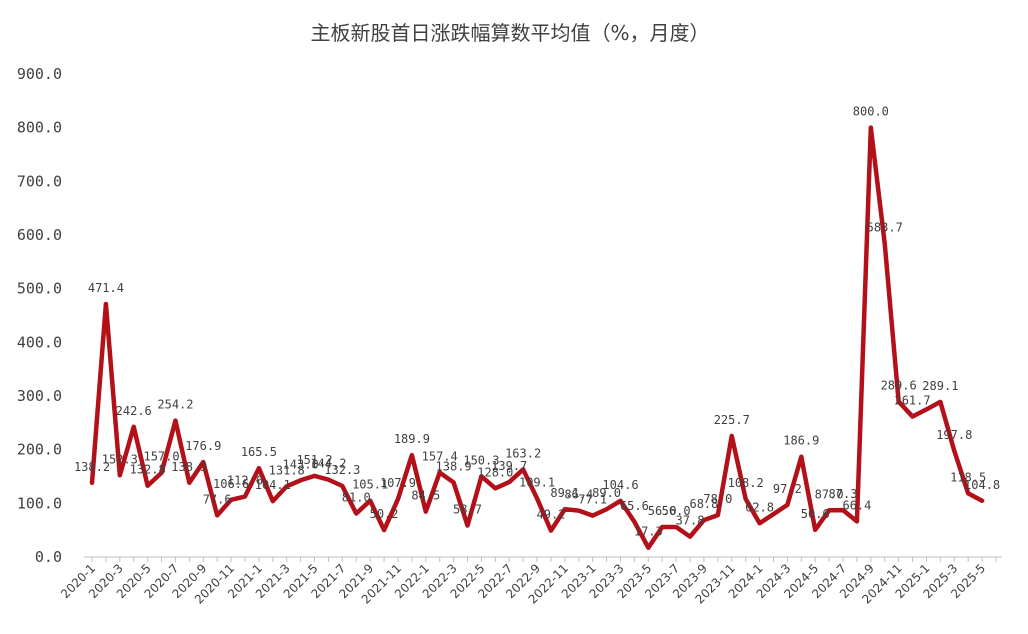 This screenshot has height=634, width=1028. Describe the element at coordinates (39, 396) in the screenshot. I see `y-tick-label: 300.0` at that location.